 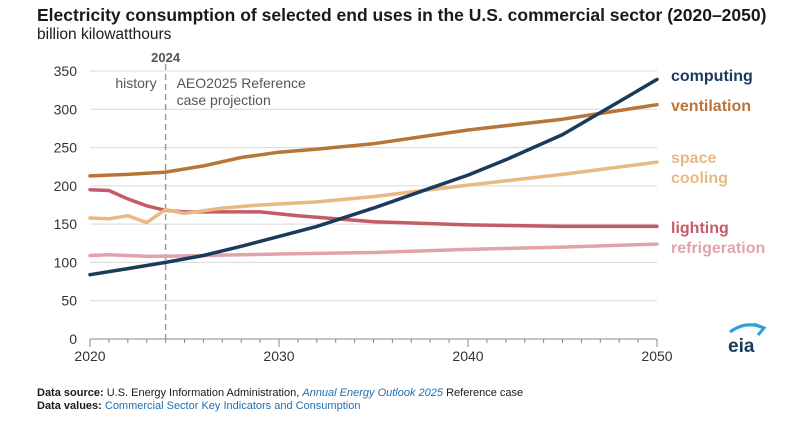 What do you see at coordinates (73, 339) in the screenshot?
I see `y-tick-label: 0` at bounding box center [73, 339].